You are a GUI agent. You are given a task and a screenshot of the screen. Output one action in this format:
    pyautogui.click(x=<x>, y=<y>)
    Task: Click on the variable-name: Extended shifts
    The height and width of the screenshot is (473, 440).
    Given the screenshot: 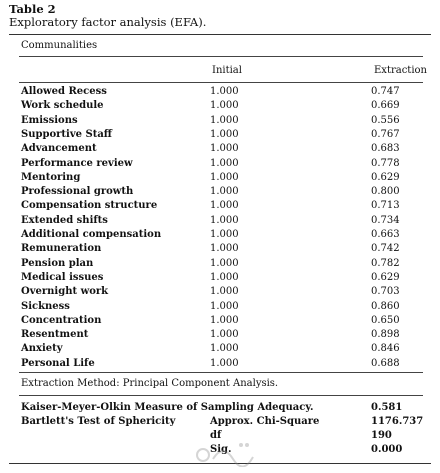 What is the action you would take?
    pyautogui.click(x=64, y=220)
    